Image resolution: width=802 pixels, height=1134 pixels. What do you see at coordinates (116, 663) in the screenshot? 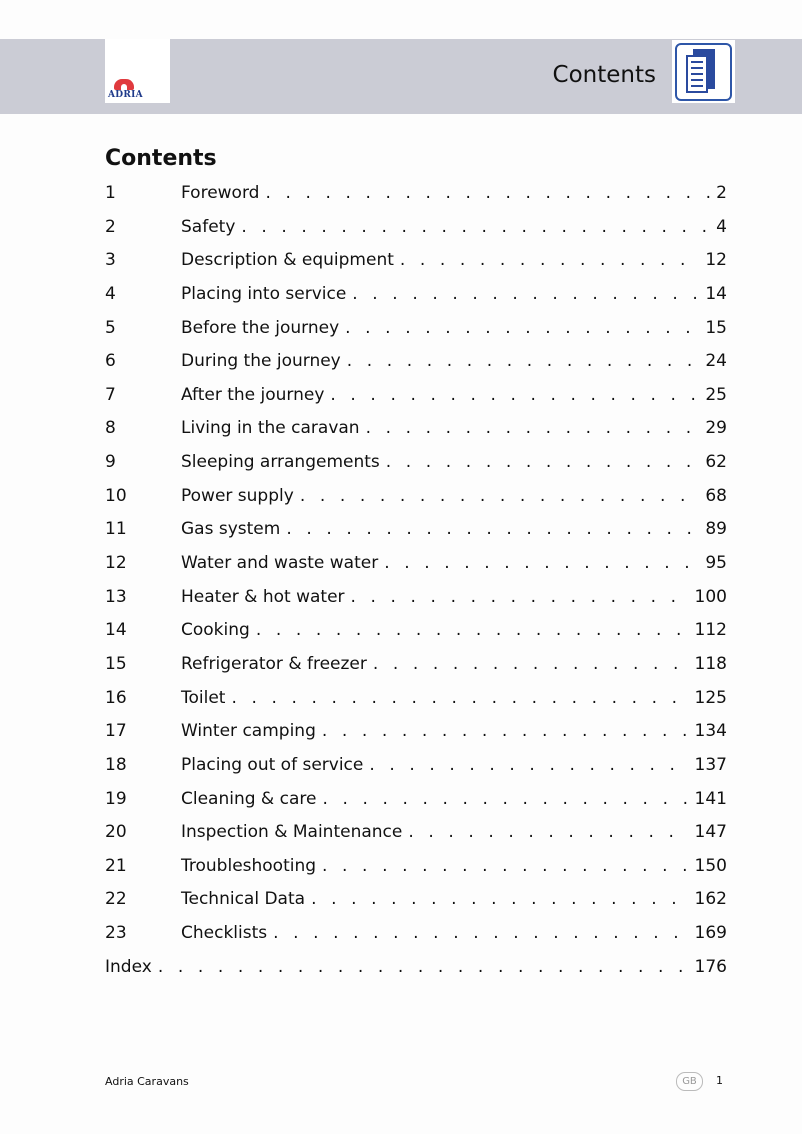
I see `entry-number: 15` at bounding box center [116, 663].